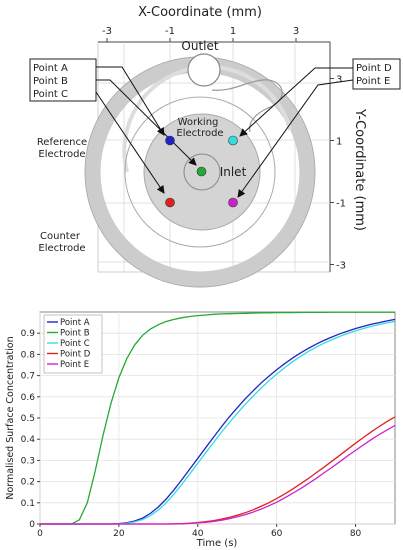 The width and height of the screenshot is (403, 550). What do you see at coordinates (204, 70) in the screenshot?
I see `outlet-port` at bounding box center [204, 70].